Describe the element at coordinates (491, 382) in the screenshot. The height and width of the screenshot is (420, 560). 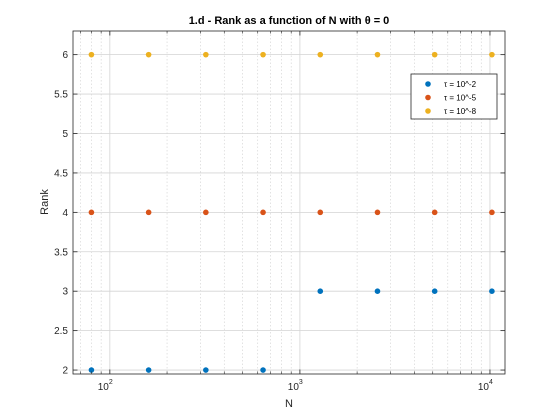
I see `x-tick-label-exponent: 4` at that location.